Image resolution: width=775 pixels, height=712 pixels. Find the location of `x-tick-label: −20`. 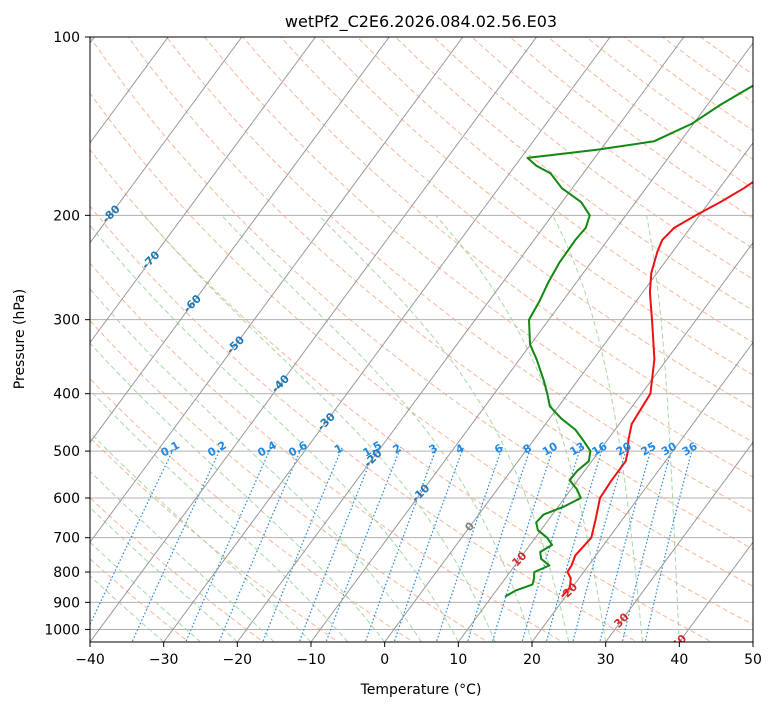

x-tick-label: −20 is located at coordinates (238, 660).